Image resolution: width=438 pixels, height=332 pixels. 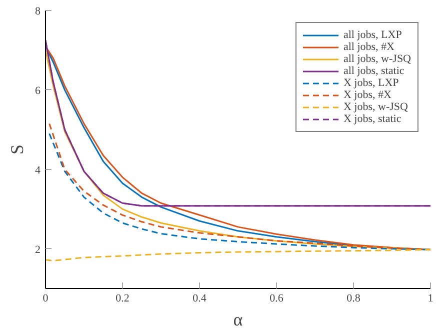 What do you see at coordinates (38, 12) in the screenshot?
I see `y-tick-label: 8` at bounding box center [38, 12].